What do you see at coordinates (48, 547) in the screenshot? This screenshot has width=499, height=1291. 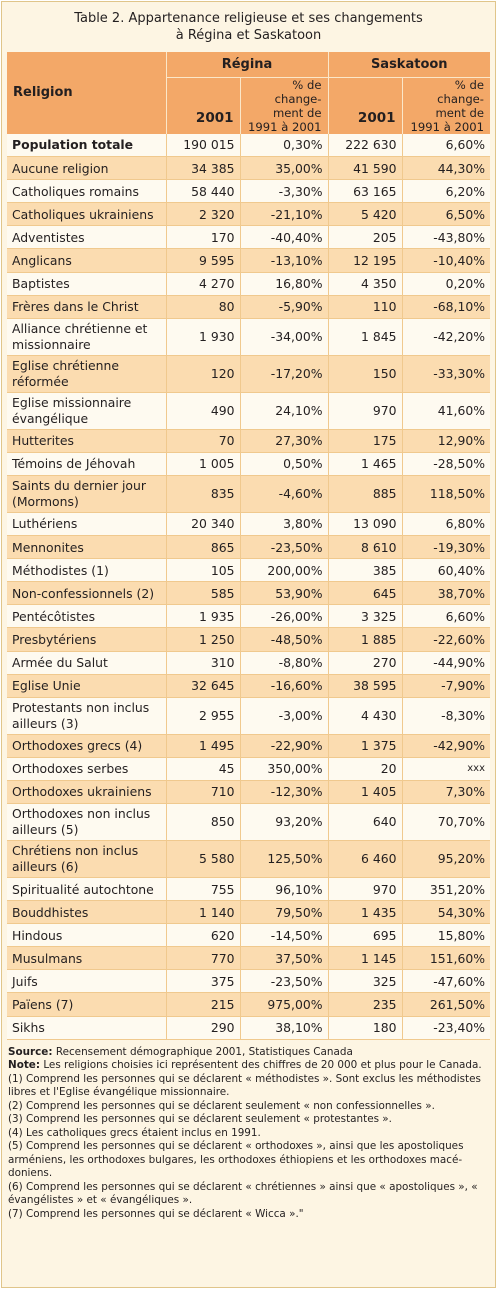 I see `religion-name: Mennonites` at bounding box center [48, 547].